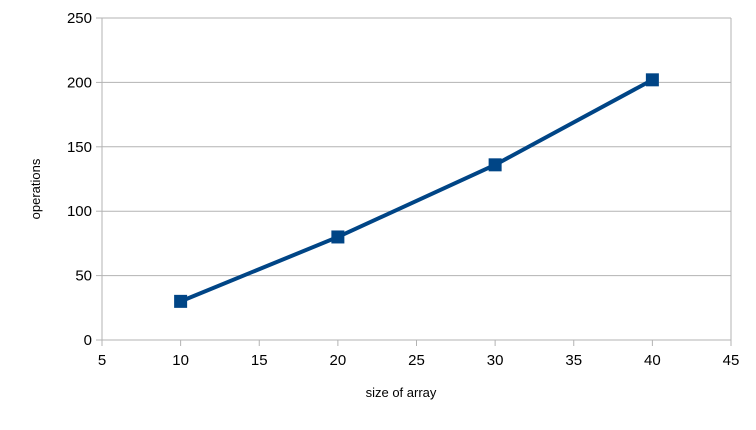 The height and width of the screenshot is (430, 756). I want to click on x-tick-label: 25, so click(416, 360).